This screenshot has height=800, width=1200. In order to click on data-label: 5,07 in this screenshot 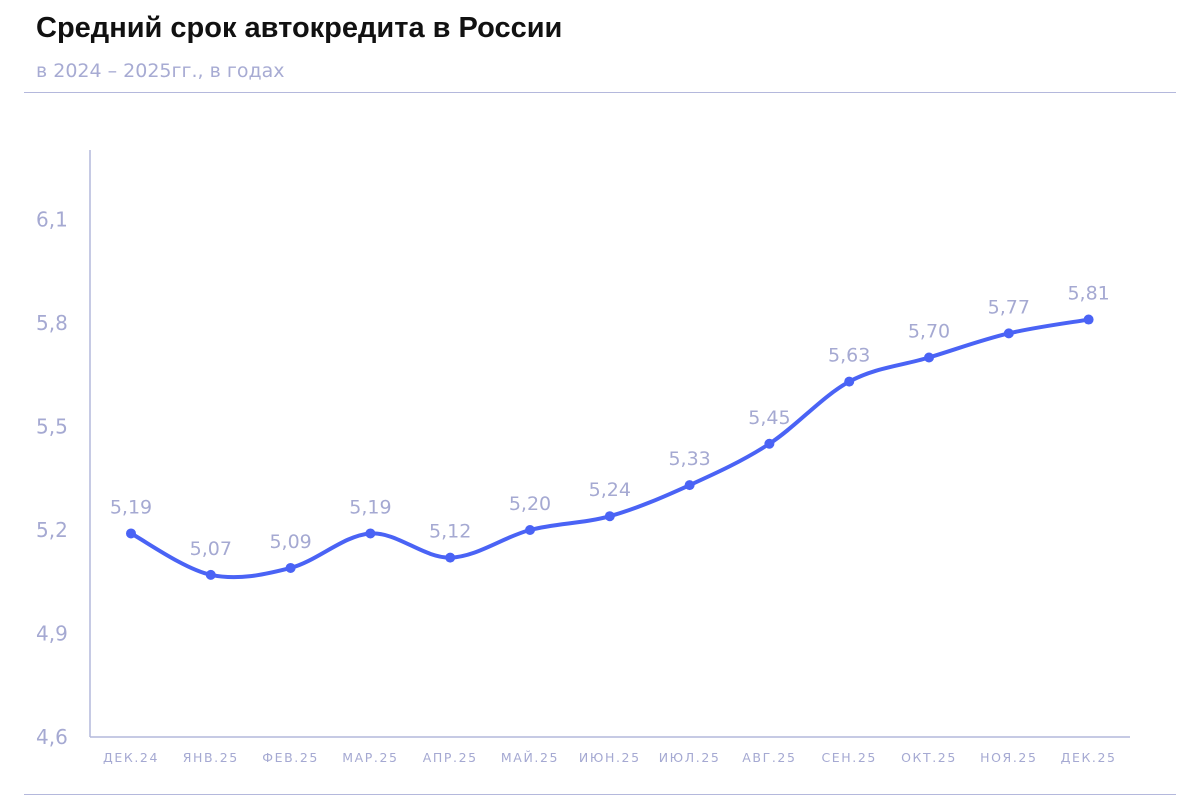, I will do `click(211, 549)`.